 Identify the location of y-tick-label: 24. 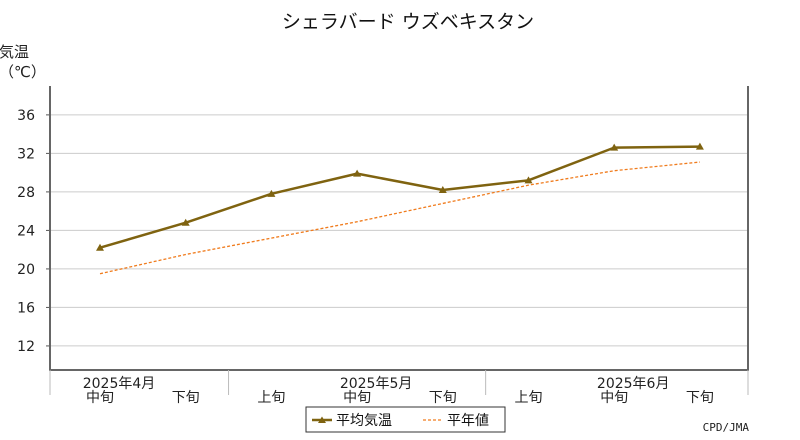
(26, 231).